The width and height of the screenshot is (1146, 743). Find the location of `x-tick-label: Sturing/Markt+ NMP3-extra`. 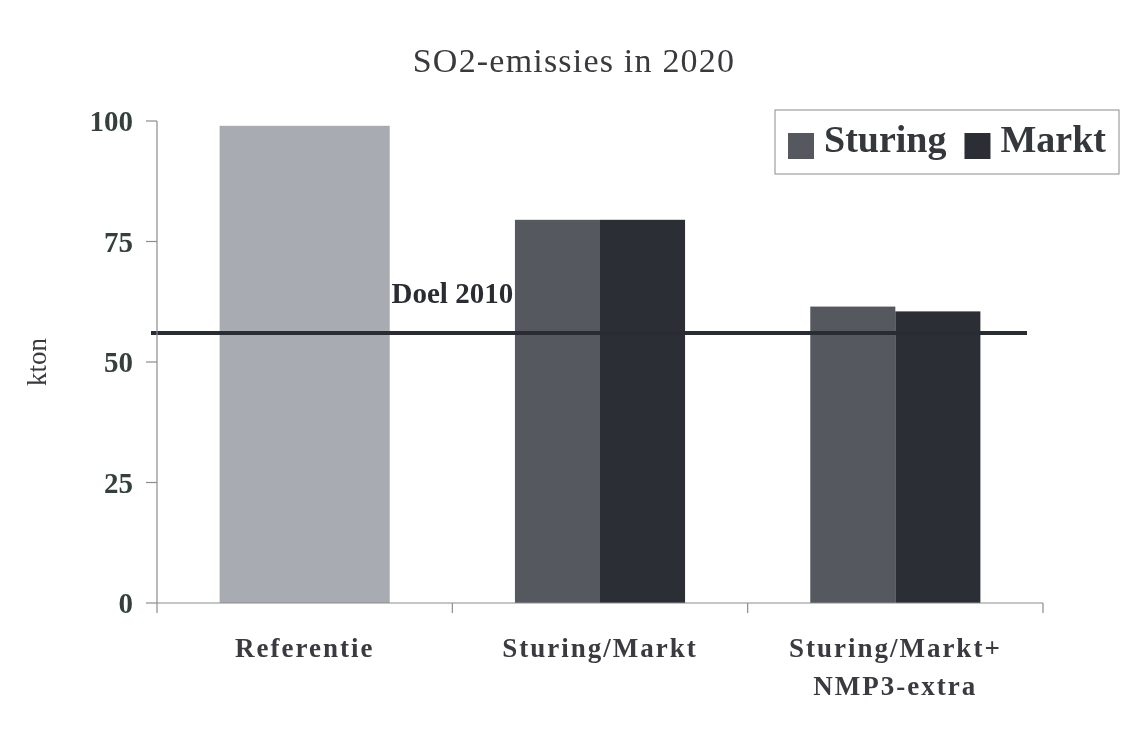

x-tick-label: Sturing/Markt+ NMP3-extra is located at coordinates (895, 667).